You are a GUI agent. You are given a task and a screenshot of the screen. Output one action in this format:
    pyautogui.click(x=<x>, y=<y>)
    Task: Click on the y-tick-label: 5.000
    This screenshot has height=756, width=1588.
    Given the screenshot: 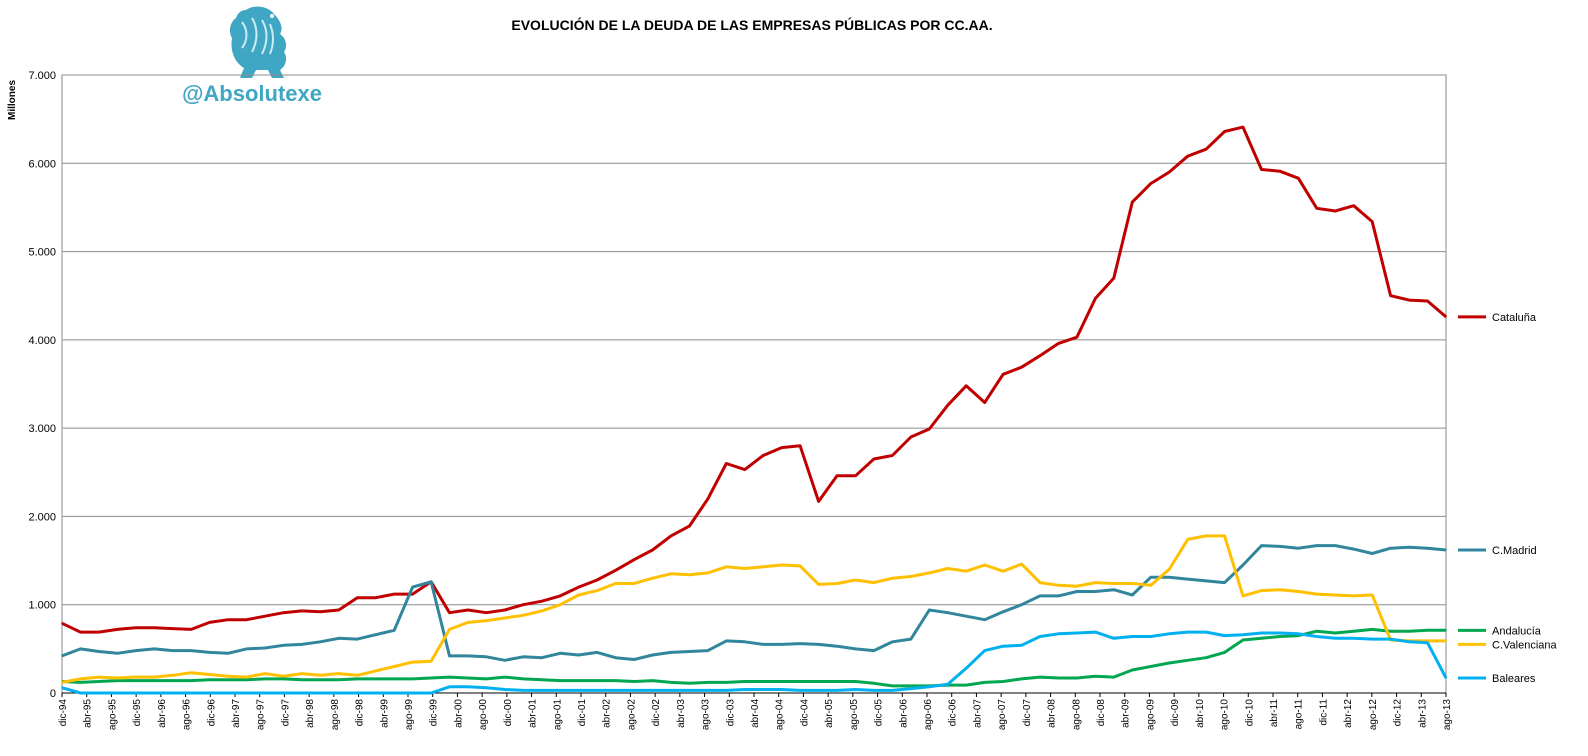 What is the action you would take?
    pyautogui.click(x=42, y=253)
    